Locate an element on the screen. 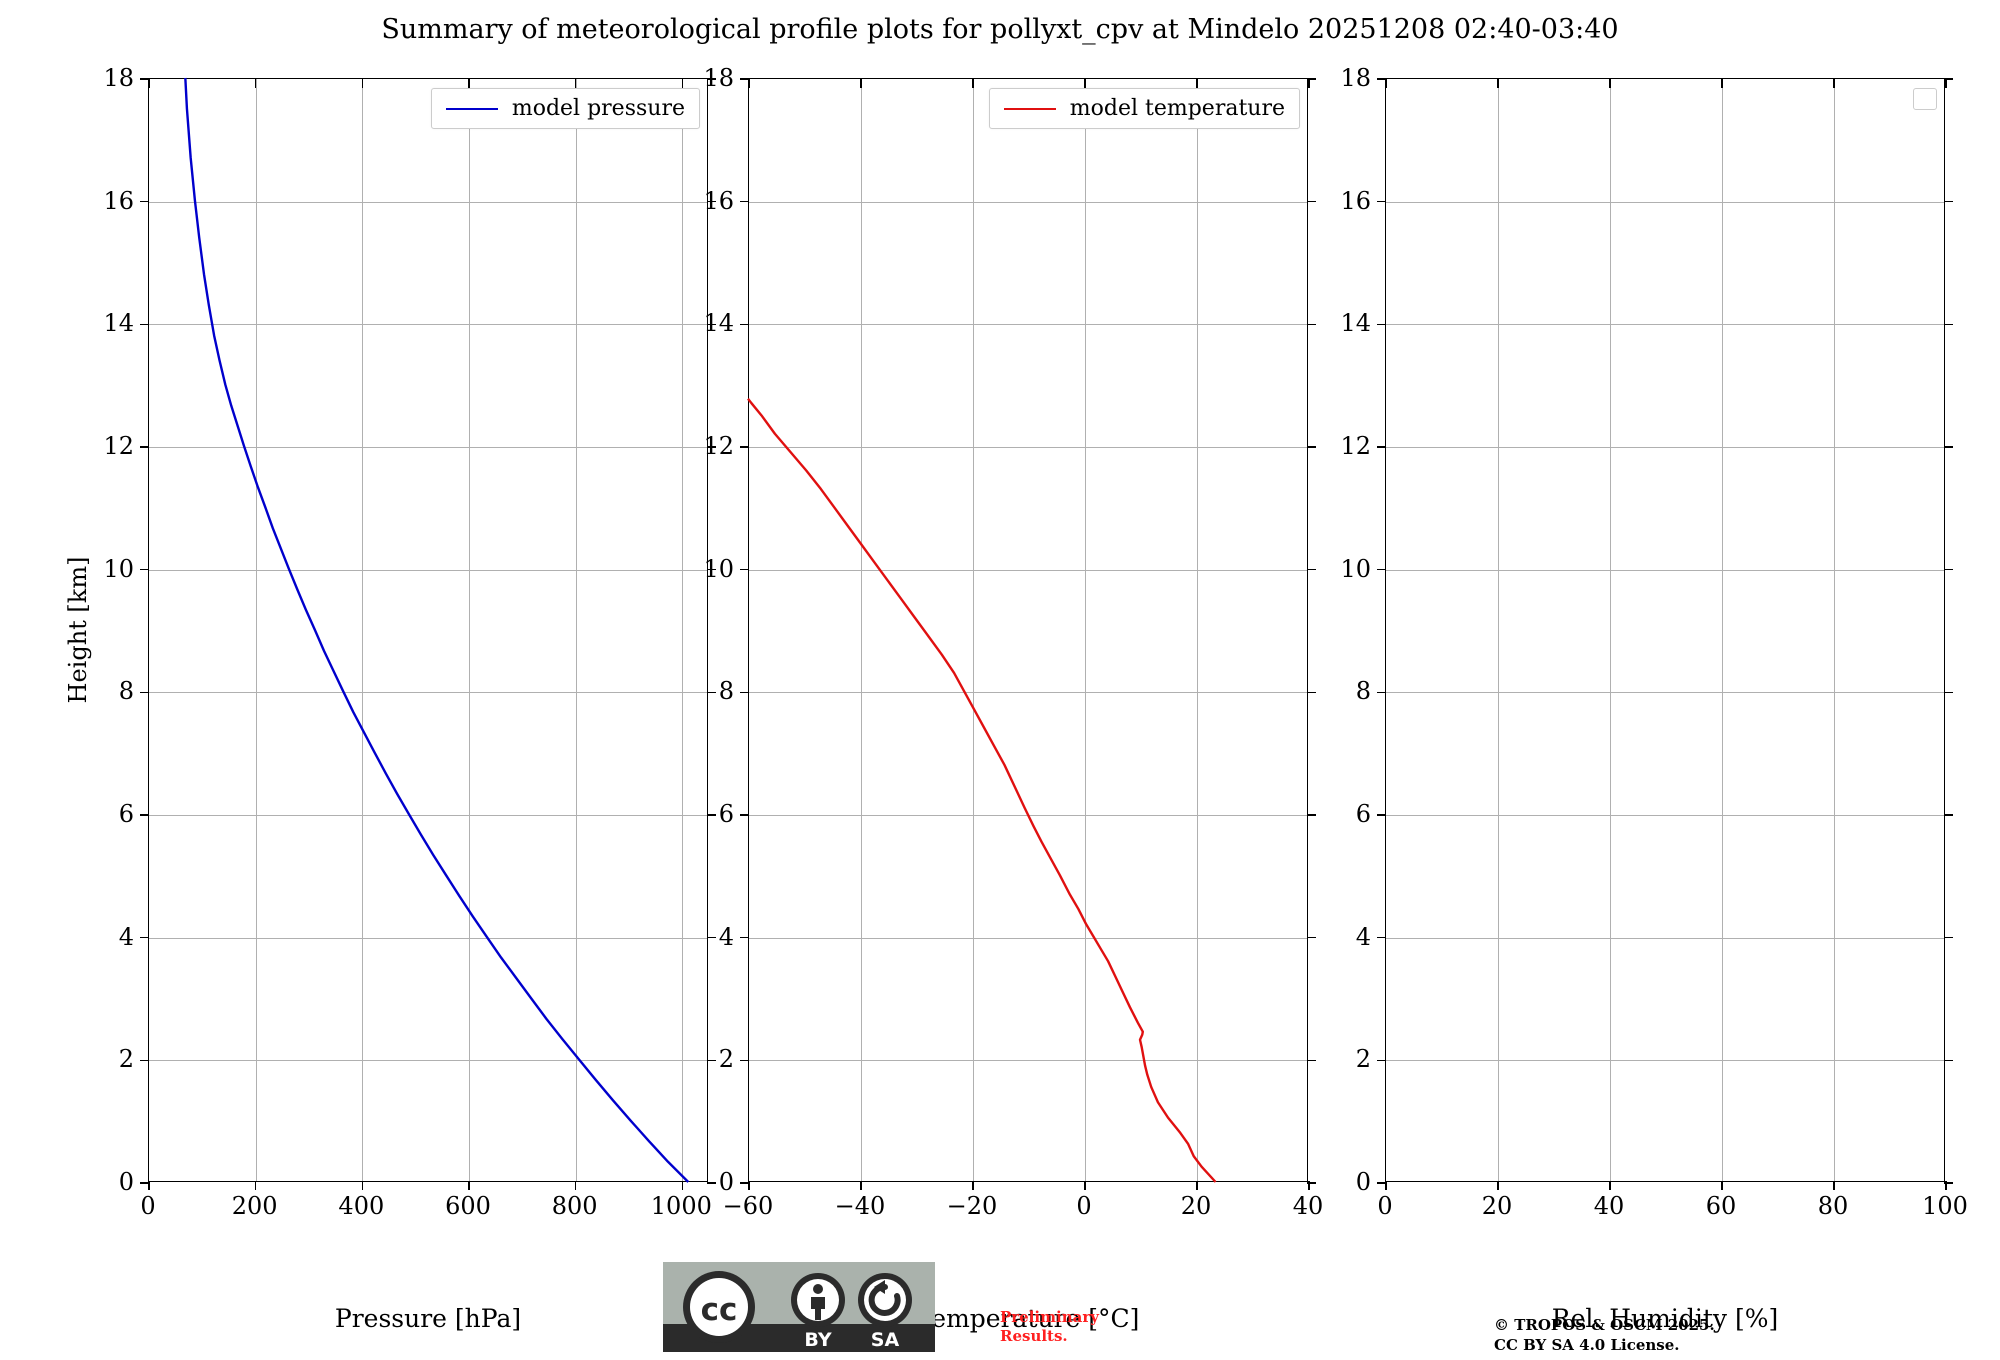 The width and height of the screenshot is (2000, 1360). x-tick-label: 60 is located at coordinates (1721, 1206).